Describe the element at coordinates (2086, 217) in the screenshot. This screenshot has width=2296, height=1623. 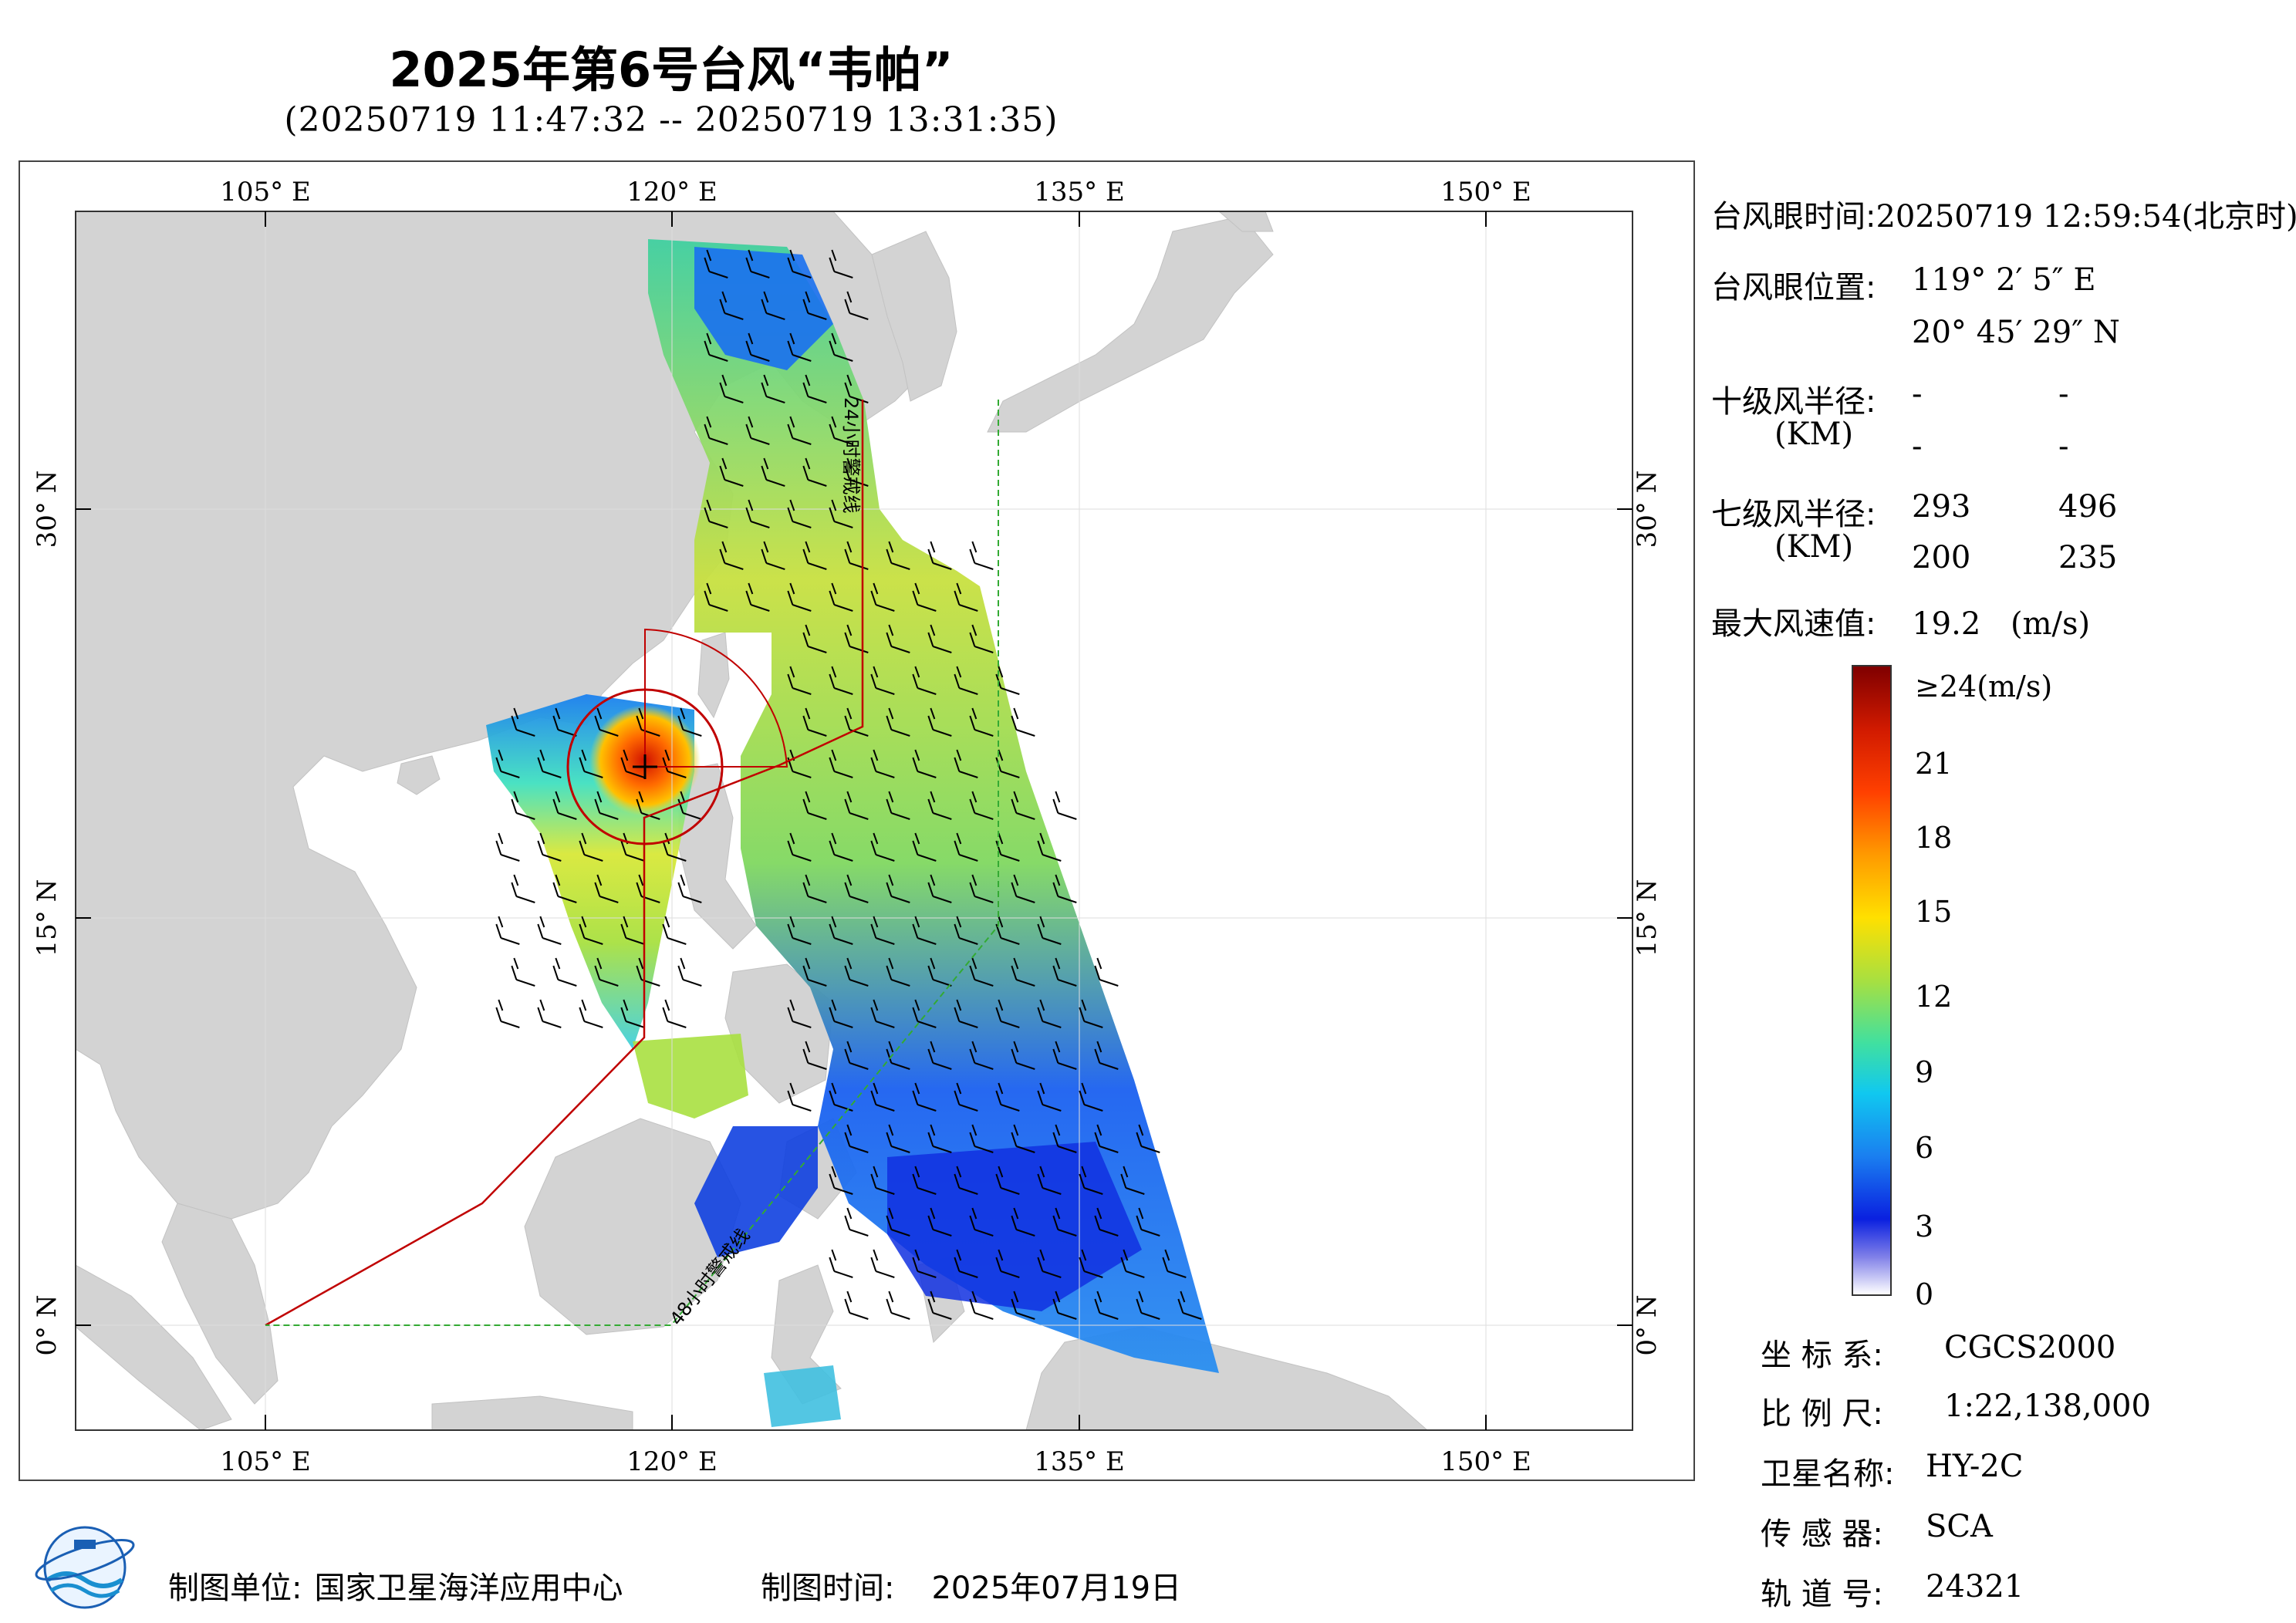
I see `eye-time-value: 20250719 12:59:54(北京时)` at that location.